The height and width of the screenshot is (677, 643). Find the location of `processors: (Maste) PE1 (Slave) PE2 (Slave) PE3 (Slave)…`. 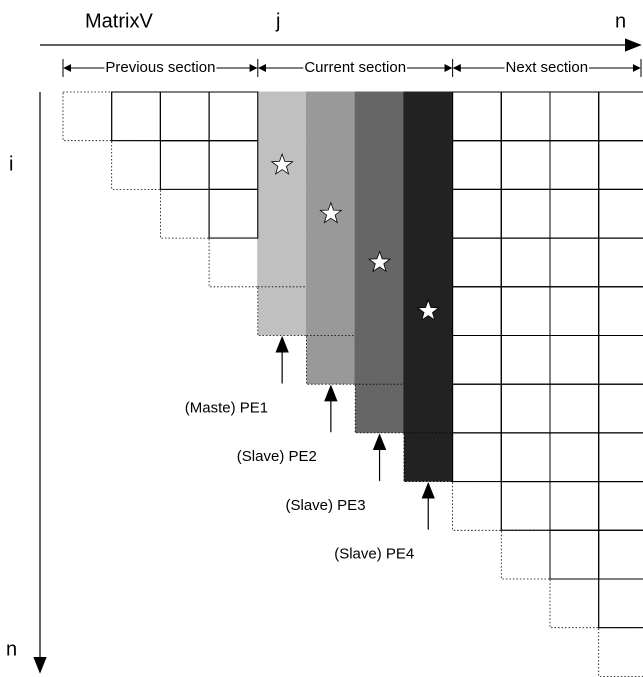

processors: (Maste) PE1 (Slave) PE2 (Slave) PE3 (Slave)… is located at coordinates (310, 449).